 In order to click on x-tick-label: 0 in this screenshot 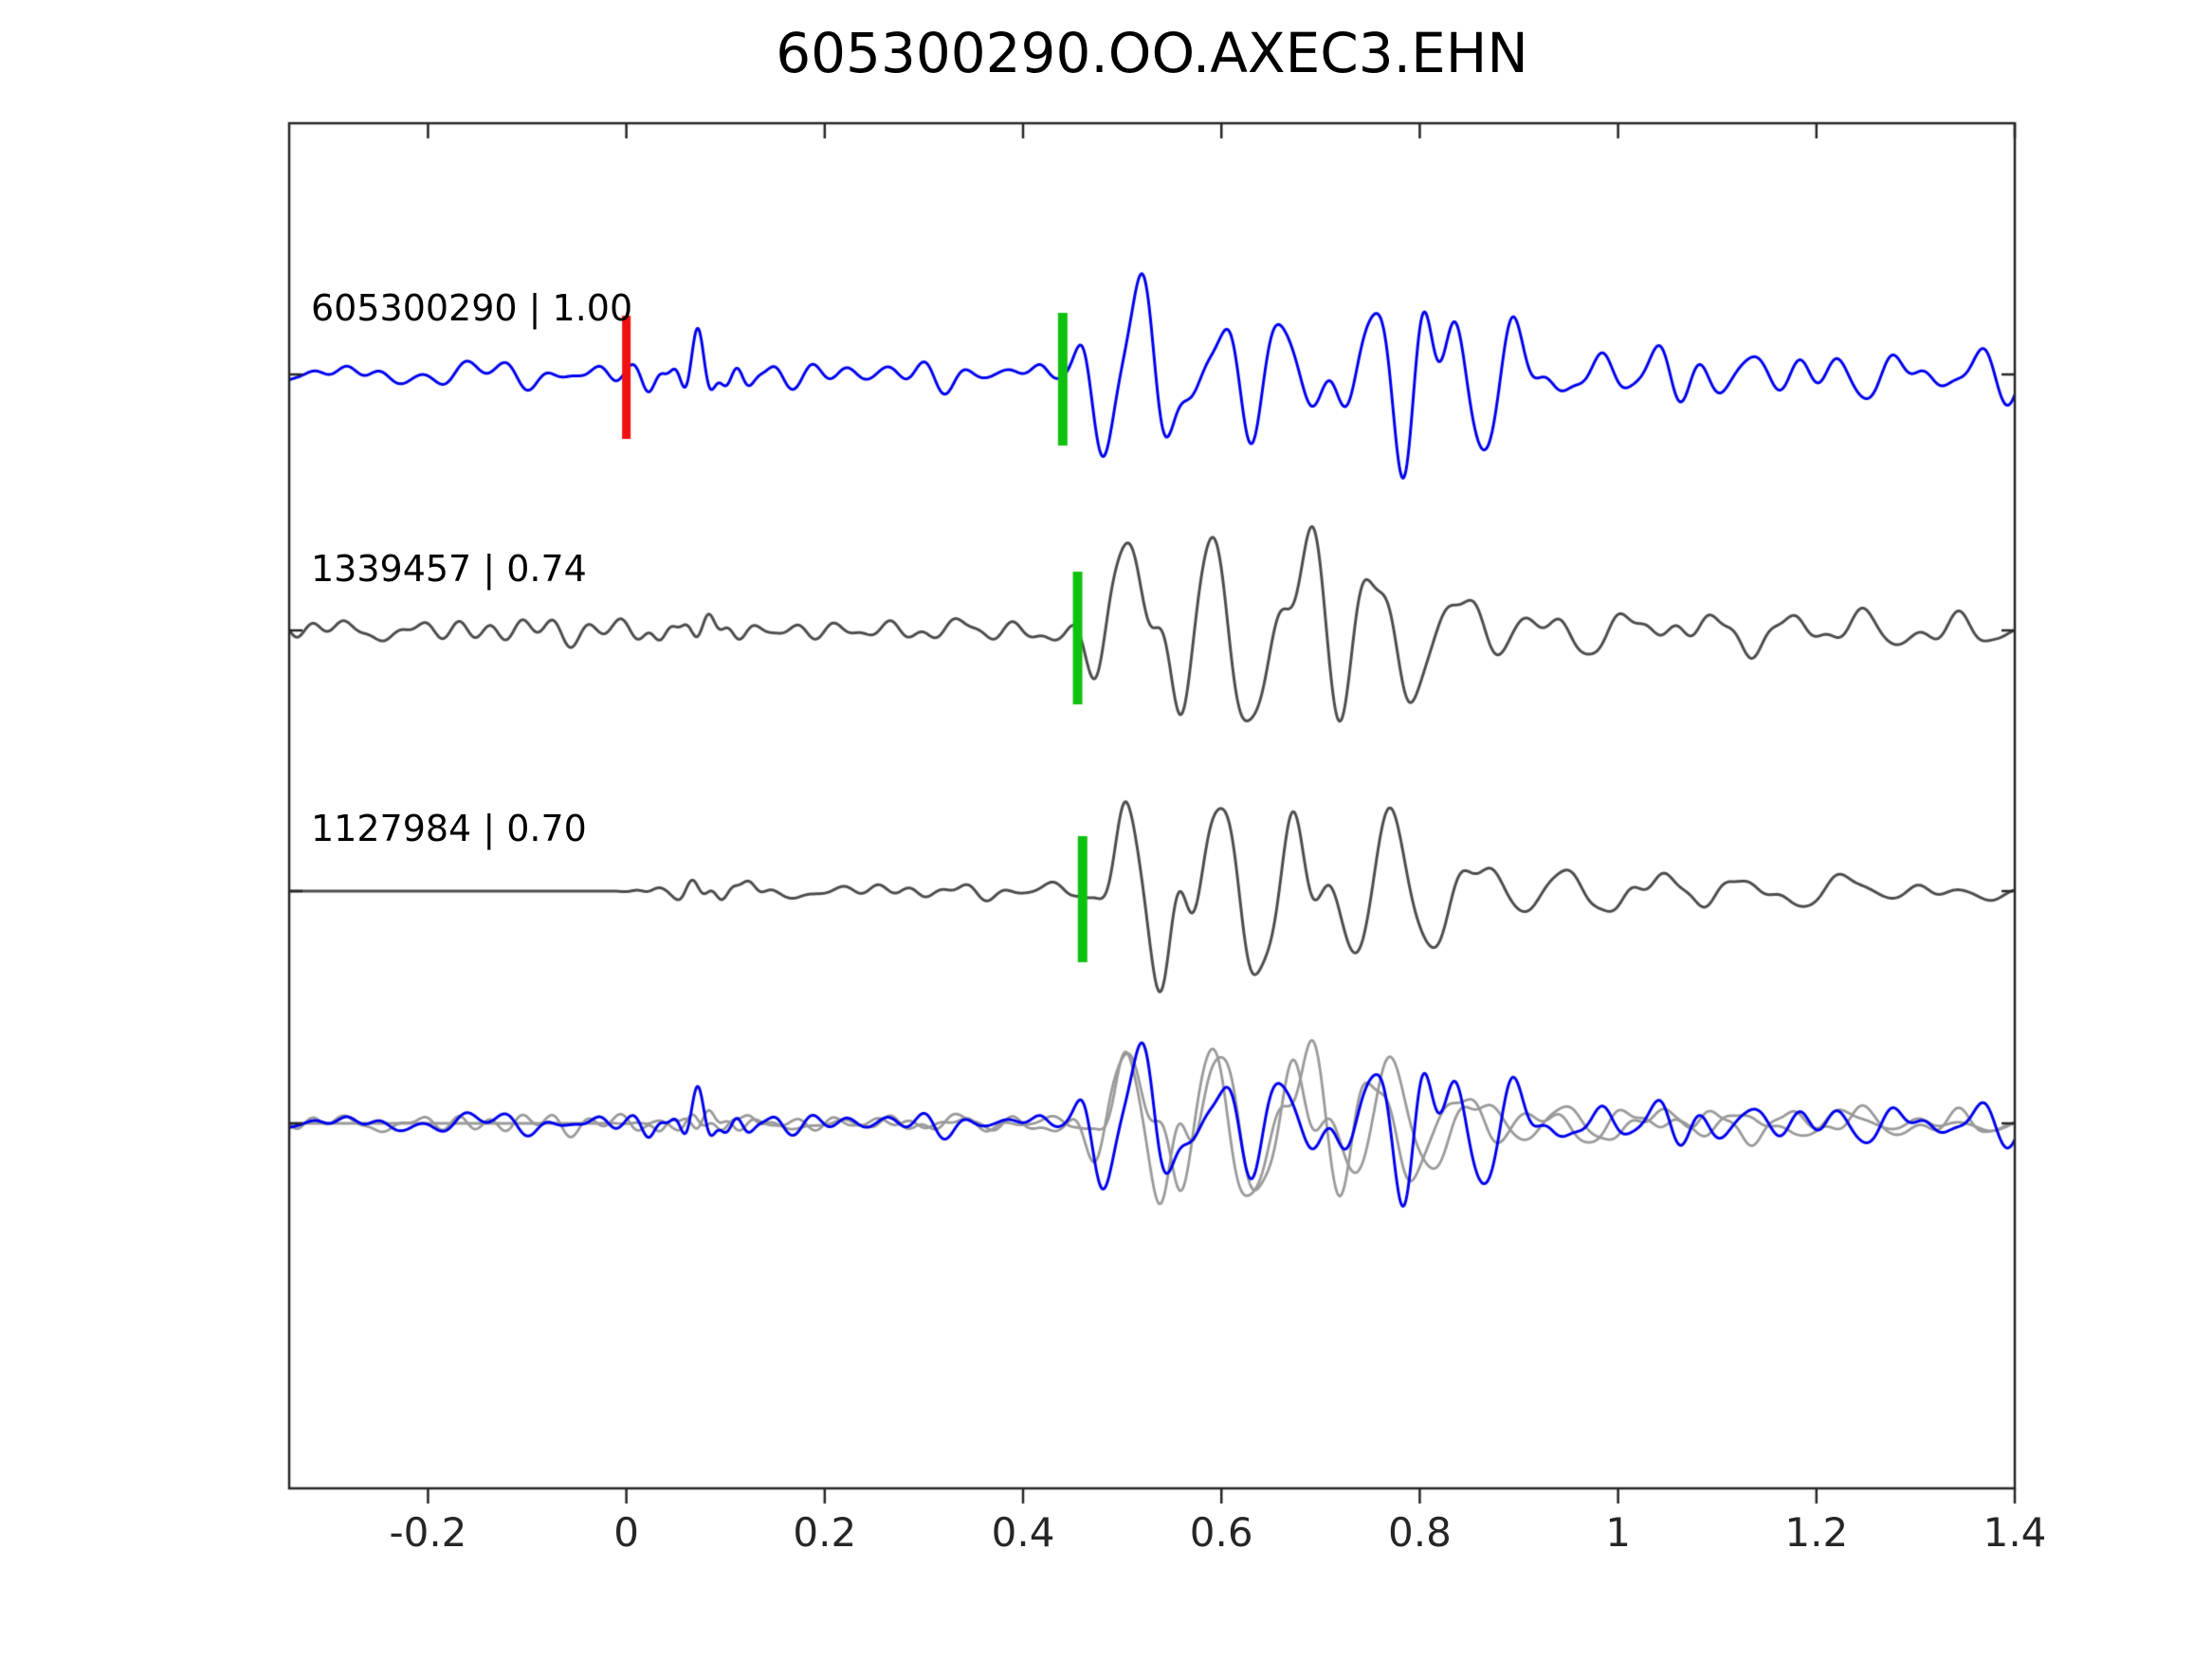, I will do `click(626, 1532)`.